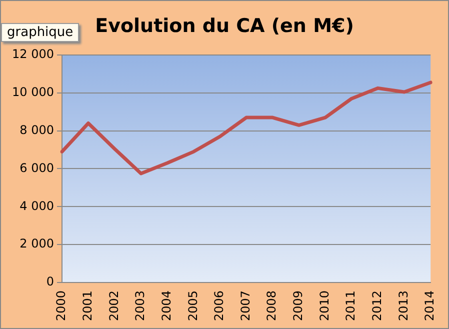 The width and height of the screenshot is (449, 329). Describe the element at coordinates (403, 306) in the screenshot. I see `x-tick-label: 2013` at that location.